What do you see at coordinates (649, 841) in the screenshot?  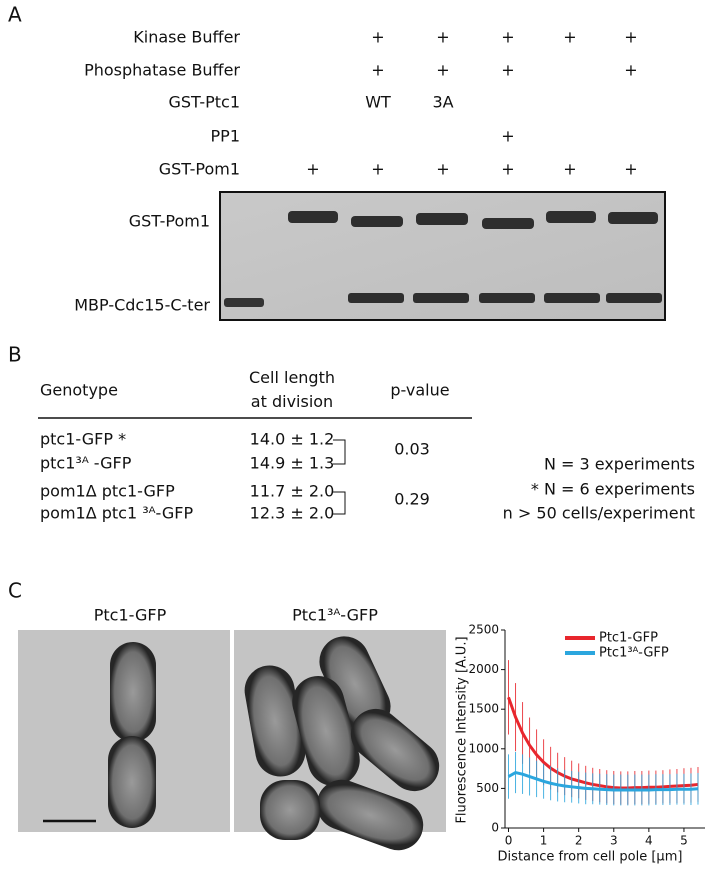 I see `x-tick-label: 4` at bounding box center [649, 841].